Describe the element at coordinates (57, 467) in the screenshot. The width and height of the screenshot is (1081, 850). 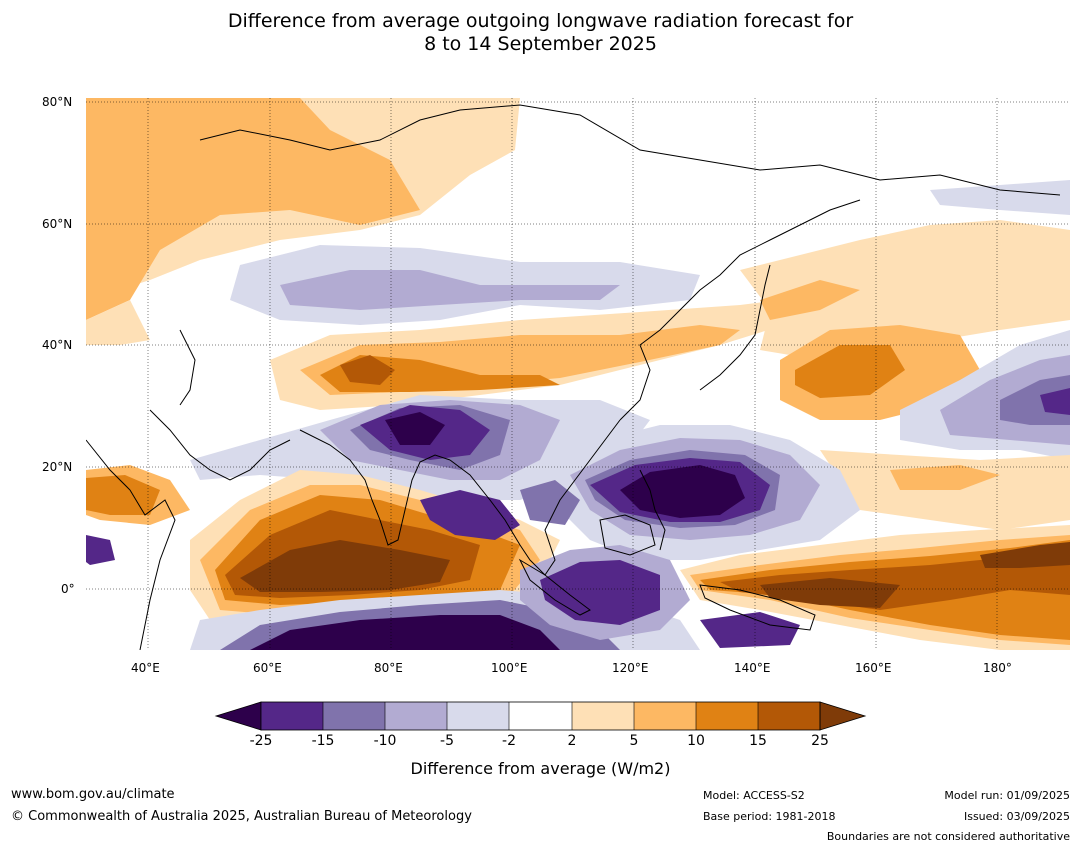
I see `lat-label-20n: 20°N` at that location.